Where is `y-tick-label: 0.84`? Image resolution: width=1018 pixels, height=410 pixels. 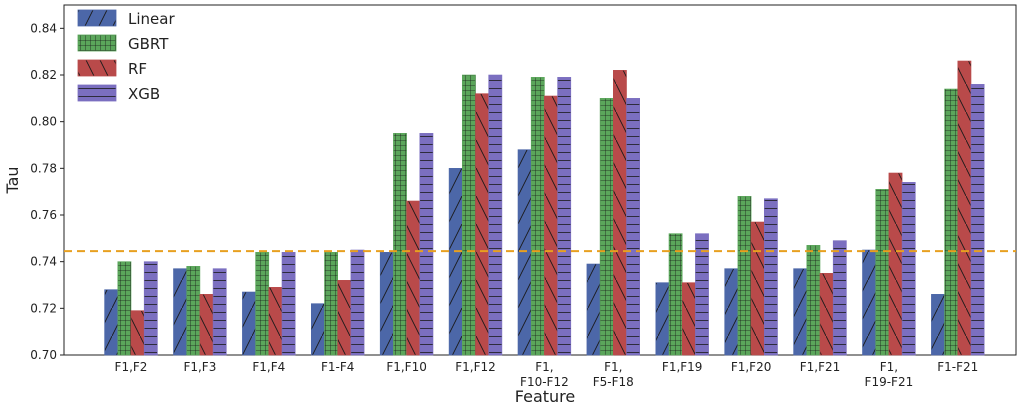
y-tick-label: 0.84 is located at coordinates (43, 28).